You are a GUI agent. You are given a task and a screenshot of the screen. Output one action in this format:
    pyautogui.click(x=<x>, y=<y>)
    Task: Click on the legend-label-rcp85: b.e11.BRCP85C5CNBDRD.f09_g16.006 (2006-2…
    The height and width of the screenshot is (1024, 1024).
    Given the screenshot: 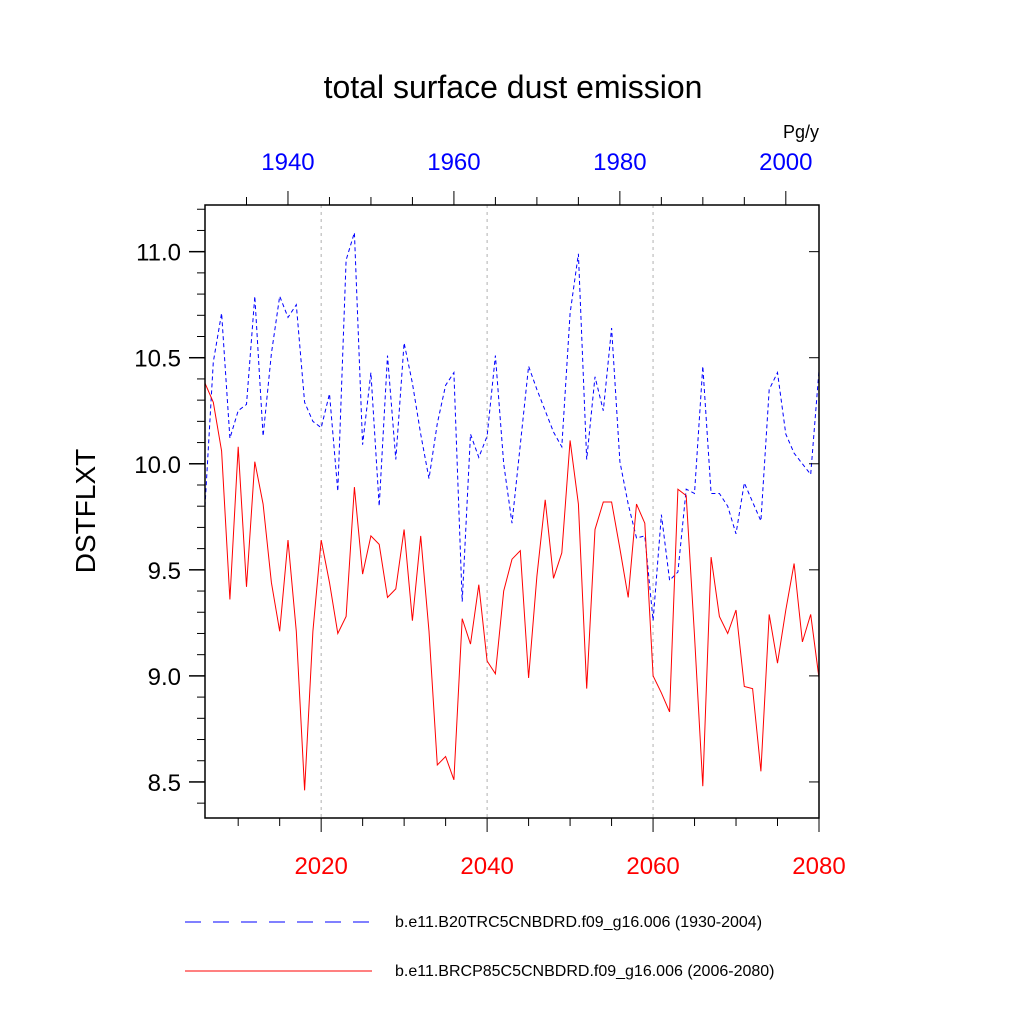 What is the action you would take?
    pyautogui.click(x=584, y=971)
    